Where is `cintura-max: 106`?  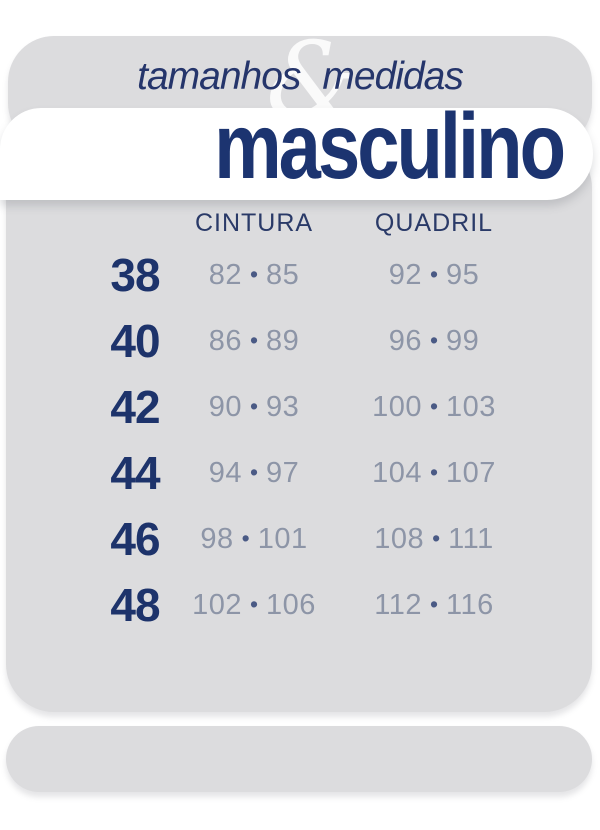
cintura-max: 106 is located at coordinates (291, 604).